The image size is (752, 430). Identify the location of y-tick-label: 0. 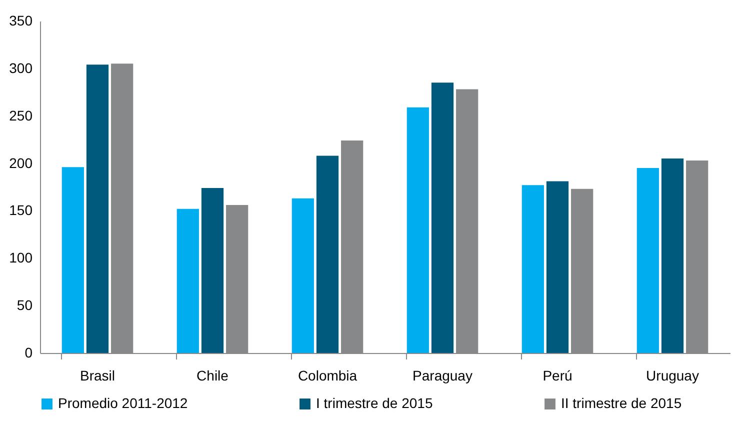
(28, 352).